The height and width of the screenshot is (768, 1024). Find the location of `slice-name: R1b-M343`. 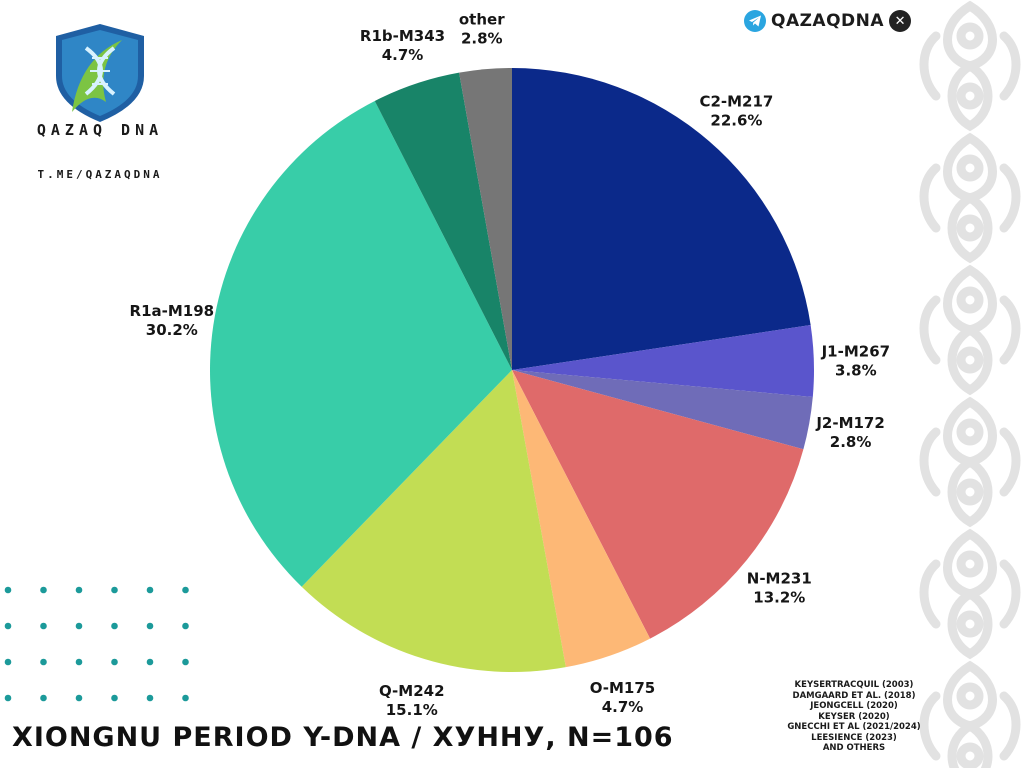

slice-name: R1b-M343 is located at coordinates (402, 36).